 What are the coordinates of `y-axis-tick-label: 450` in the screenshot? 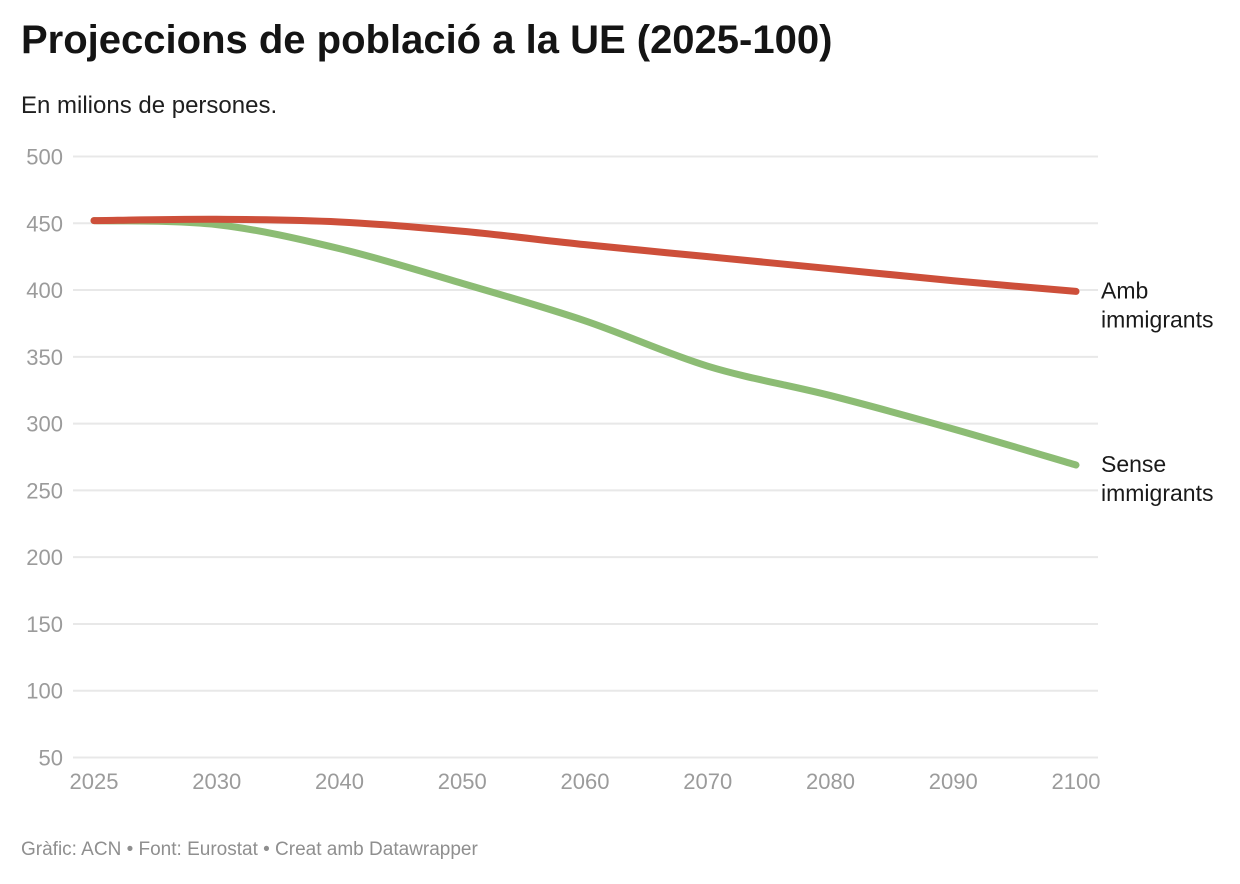 It's located at (44, 223).